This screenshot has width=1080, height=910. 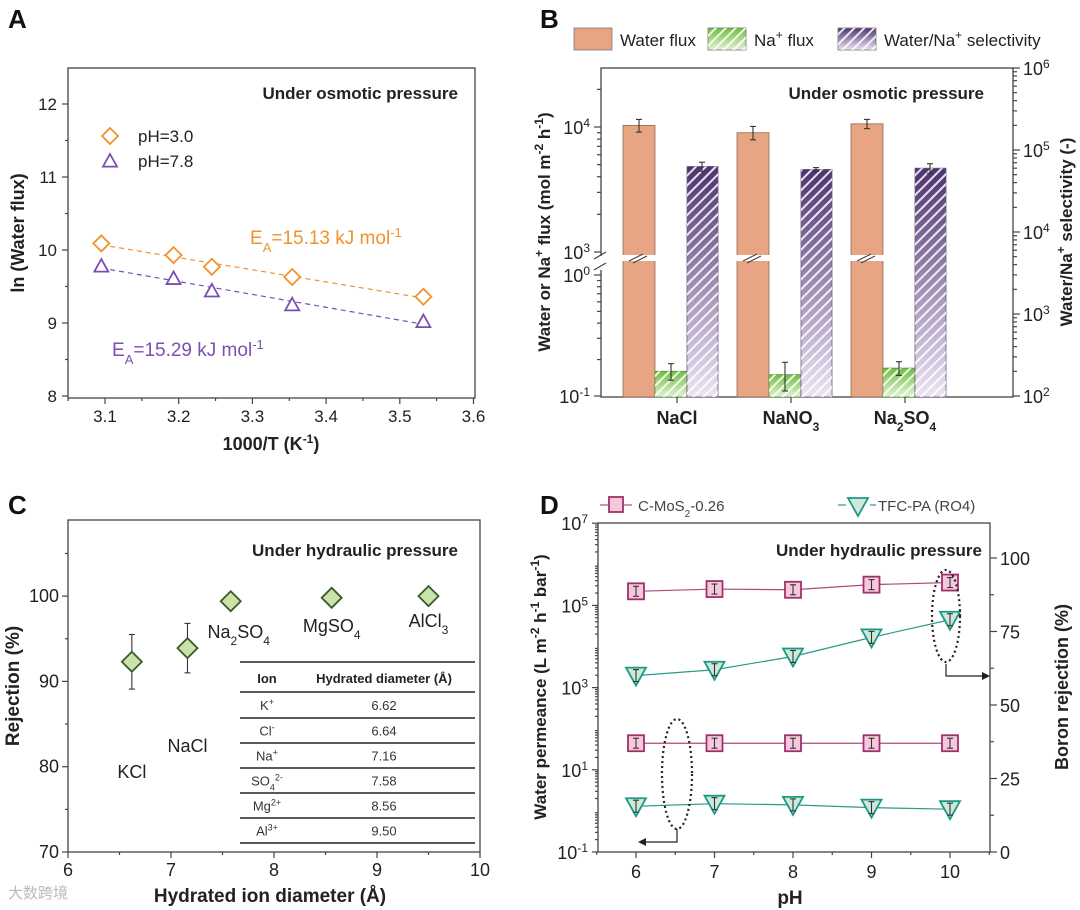 What do you see at coordinates (574, 770) in the screenshot?
I see `y-tick-label: 10¹` at bounding box center [574, 770].